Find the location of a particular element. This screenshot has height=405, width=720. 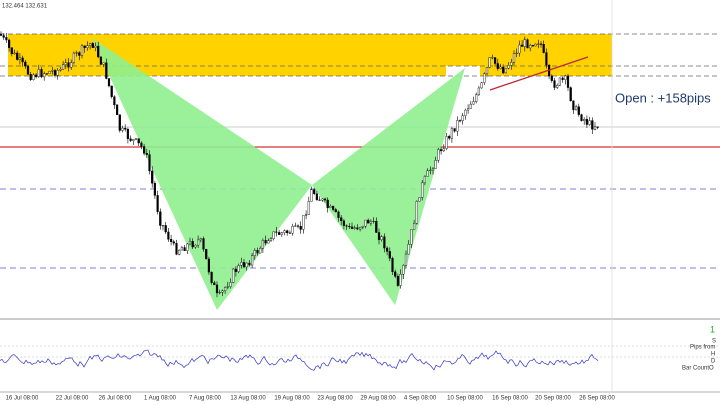

panel-label: H is located at coordinates (713, 355).